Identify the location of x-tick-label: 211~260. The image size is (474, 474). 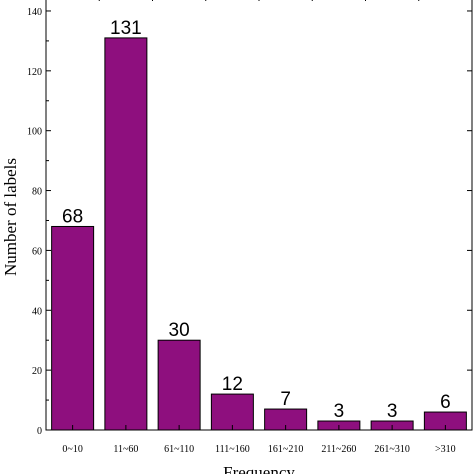
(338, 449).